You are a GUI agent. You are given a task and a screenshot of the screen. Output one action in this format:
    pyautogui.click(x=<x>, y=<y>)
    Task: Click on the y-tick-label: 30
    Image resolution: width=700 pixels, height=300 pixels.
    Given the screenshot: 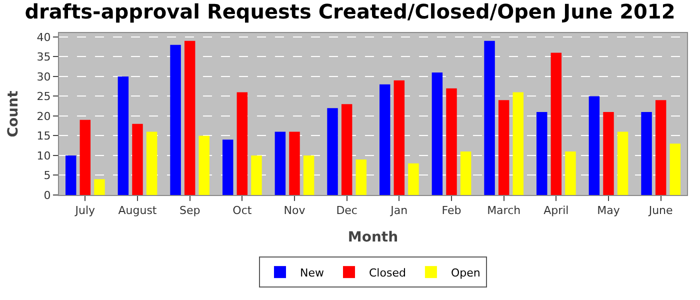 What is the action you would take?
    pyautogui.click(x=43, y=77)
    